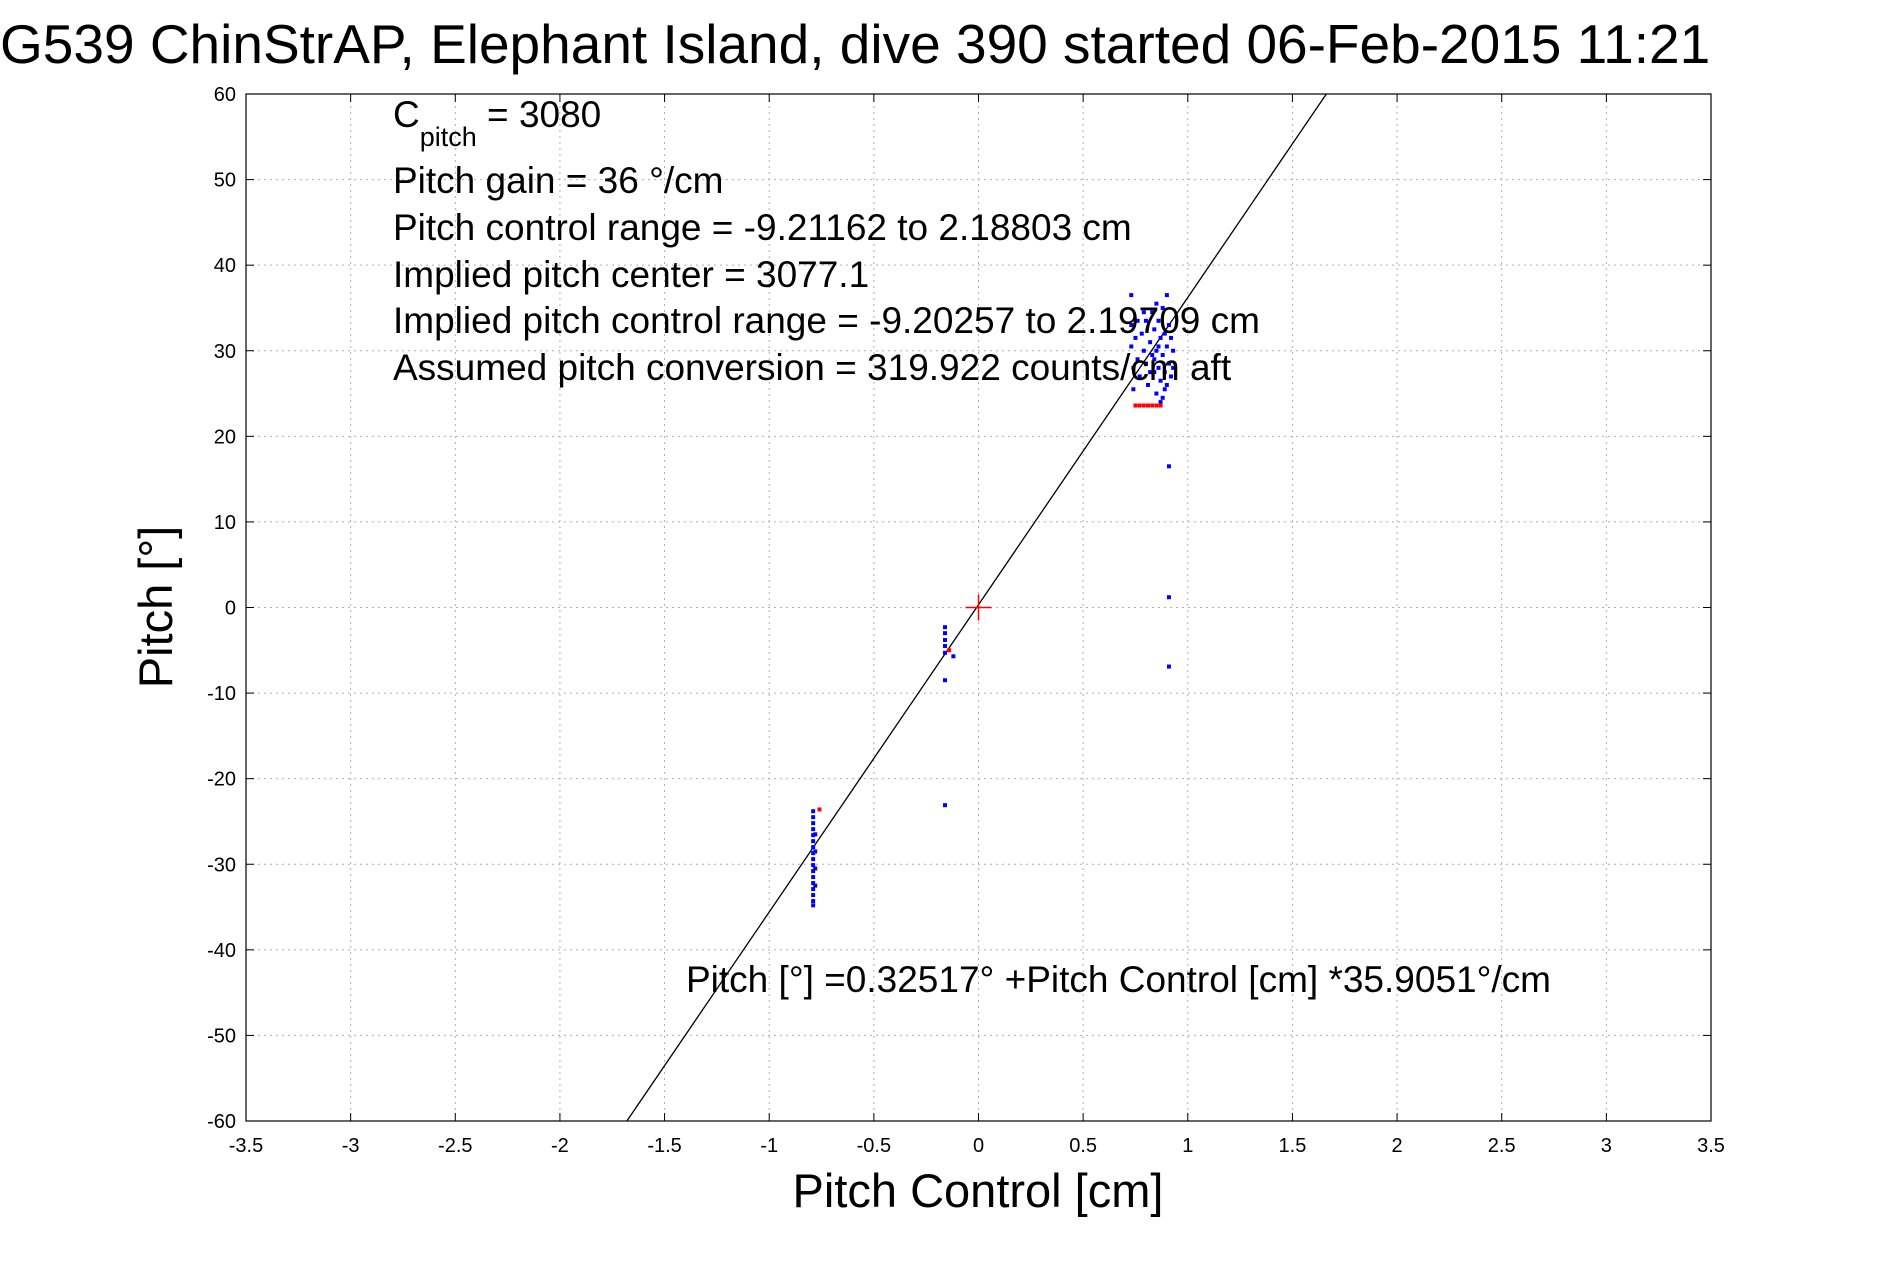 The height and width of the screenshot is (1262, 1891). I want to click on x-tick-label: 2, so click(1397, 1146).